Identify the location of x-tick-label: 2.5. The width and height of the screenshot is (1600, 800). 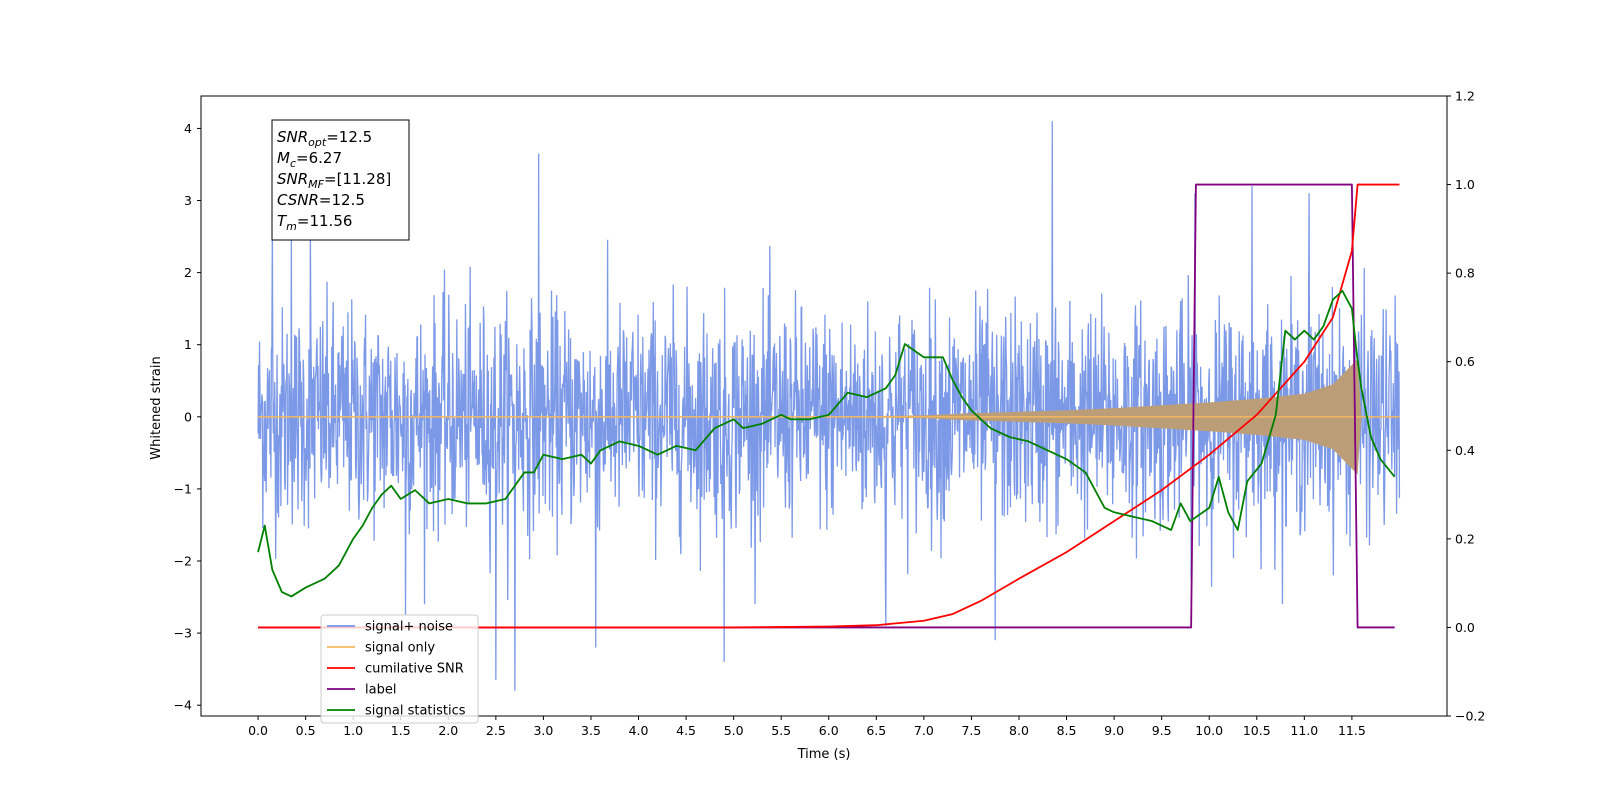
(496, 730).